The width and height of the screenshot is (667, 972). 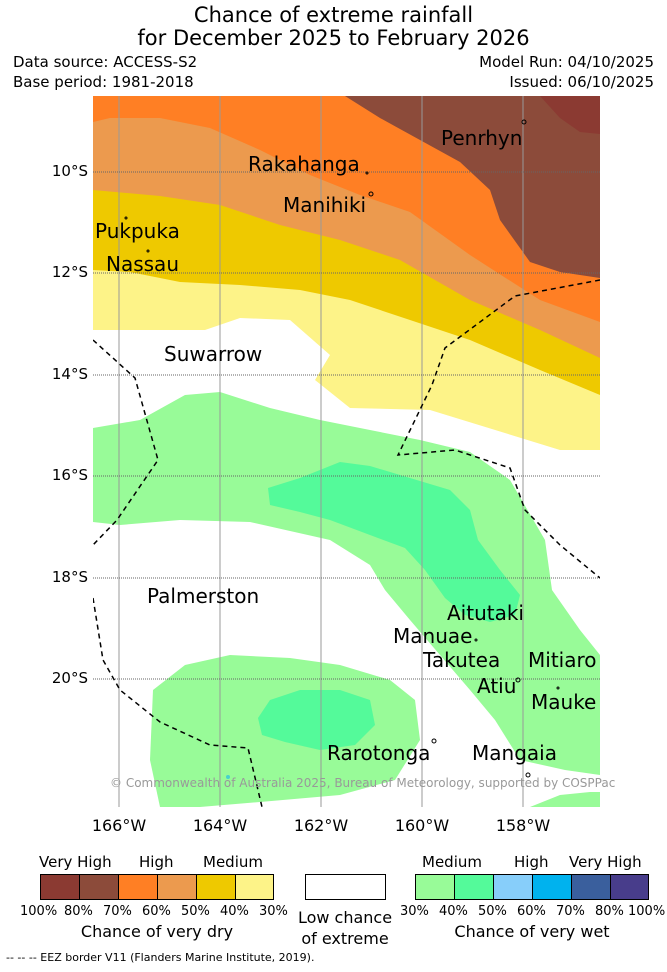 What do you see at coordinates (273, 911) in the screenshot?
I see `legend-dry-tick-30: 30%` at bounding box center [273, 911].